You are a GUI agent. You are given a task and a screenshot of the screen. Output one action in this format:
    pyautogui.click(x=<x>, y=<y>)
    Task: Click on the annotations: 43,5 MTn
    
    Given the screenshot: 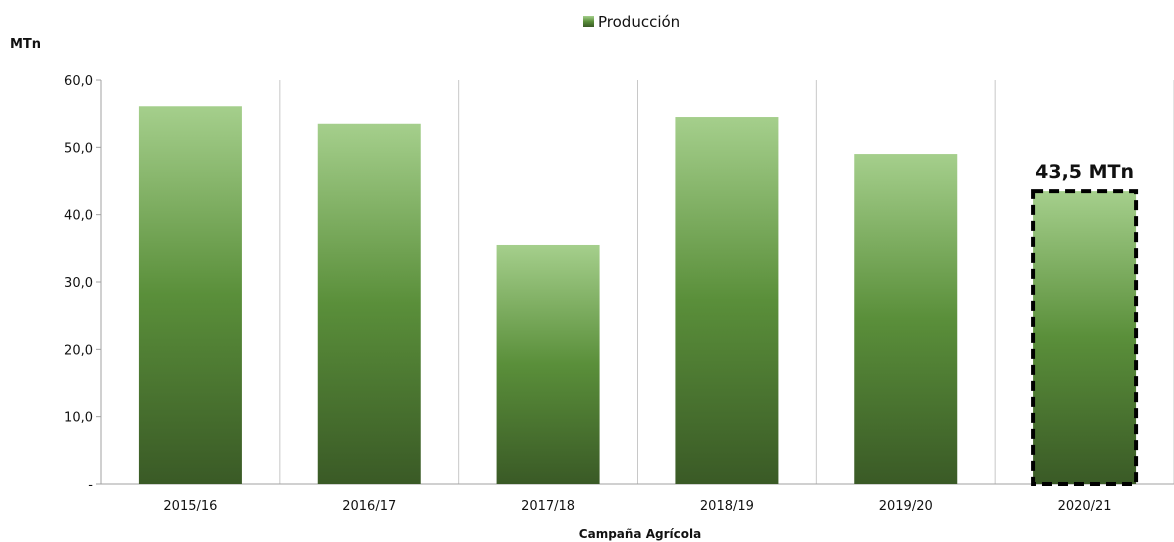 What is the action you would take?
    pyautogui.click(x=1084, y=172)
    